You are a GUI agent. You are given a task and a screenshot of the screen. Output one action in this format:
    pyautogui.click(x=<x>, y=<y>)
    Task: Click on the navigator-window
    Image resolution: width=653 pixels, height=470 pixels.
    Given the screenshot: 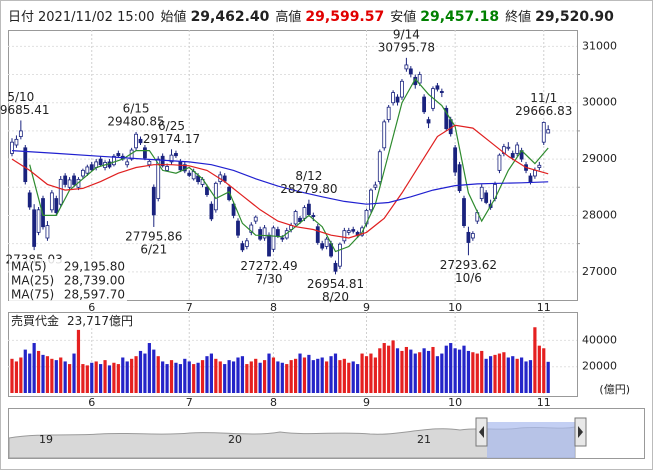 What is the action you would take?
    pyautogui.click(x=531, y=440)
    